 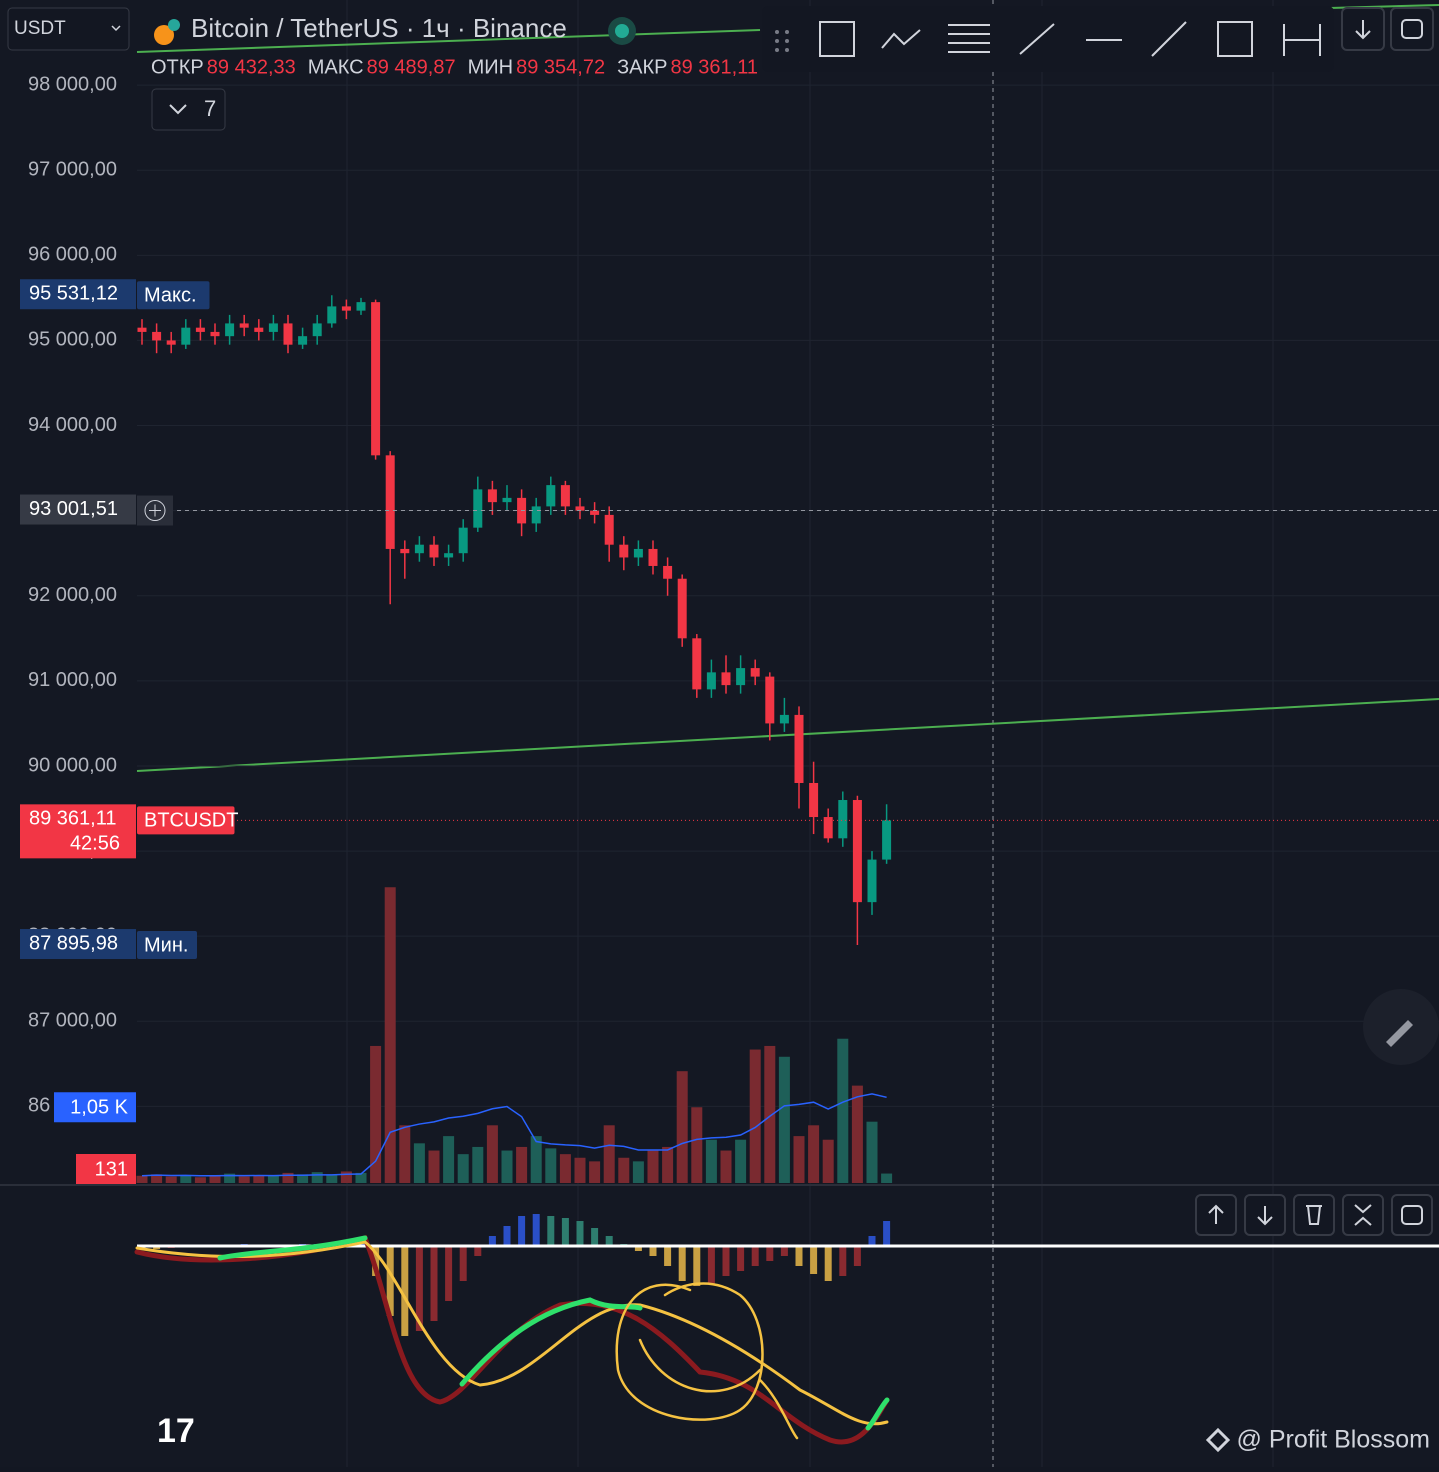 What do you see at coordinates (72, 595) in the screenshot?
I see `y-tick-label: 92 000,00` at bounding box center [72, 595].